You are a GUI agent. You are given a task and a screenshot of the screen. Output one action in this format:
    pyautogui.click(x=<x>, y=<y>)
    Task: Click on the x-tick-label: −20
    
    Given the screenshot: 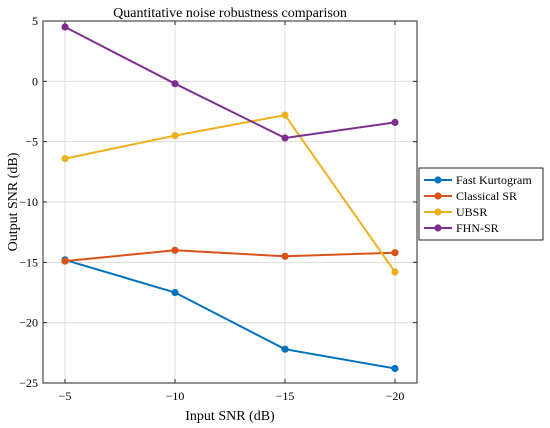 What is the action you would take?
    pyautogui.click(x=395, y=396)
    